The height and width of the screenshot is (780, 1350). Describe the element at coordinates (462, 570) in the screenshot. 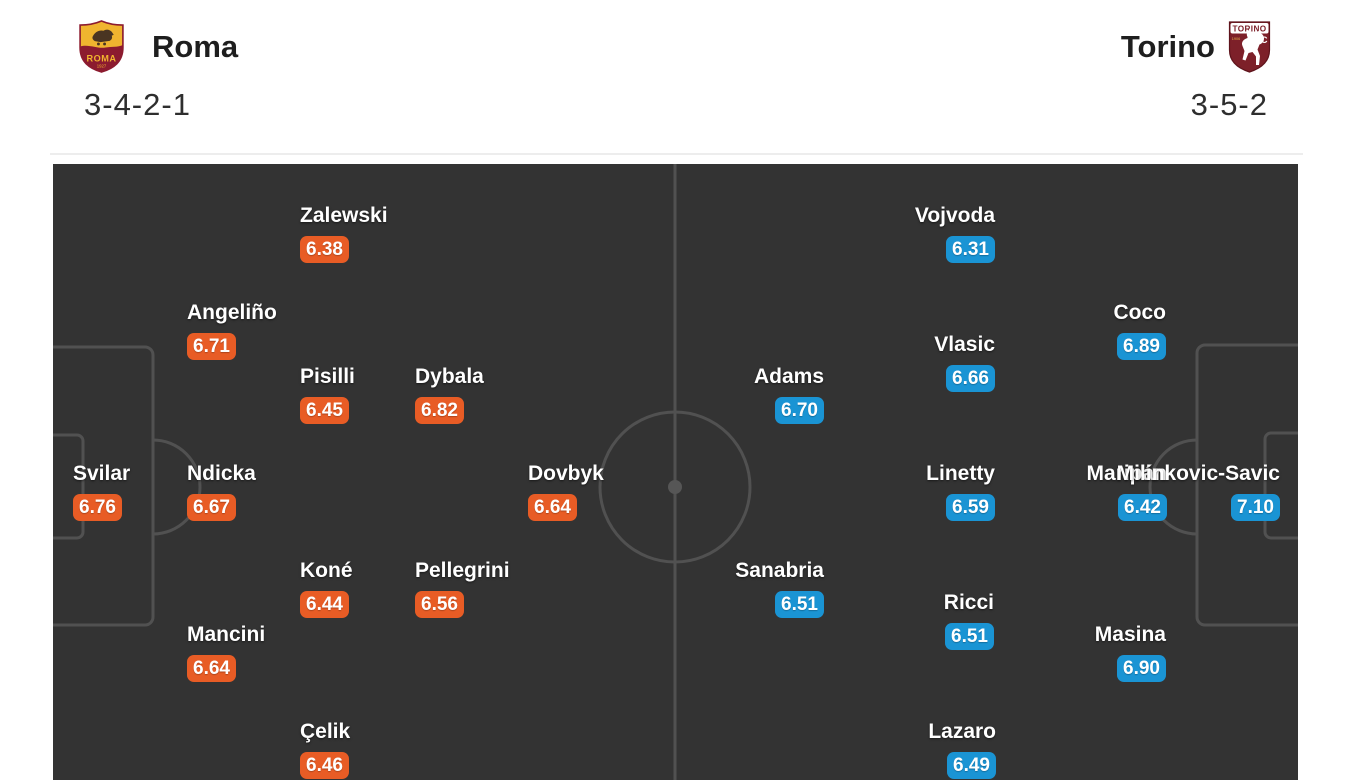

I see `player-name: Pellegrini` at that location.